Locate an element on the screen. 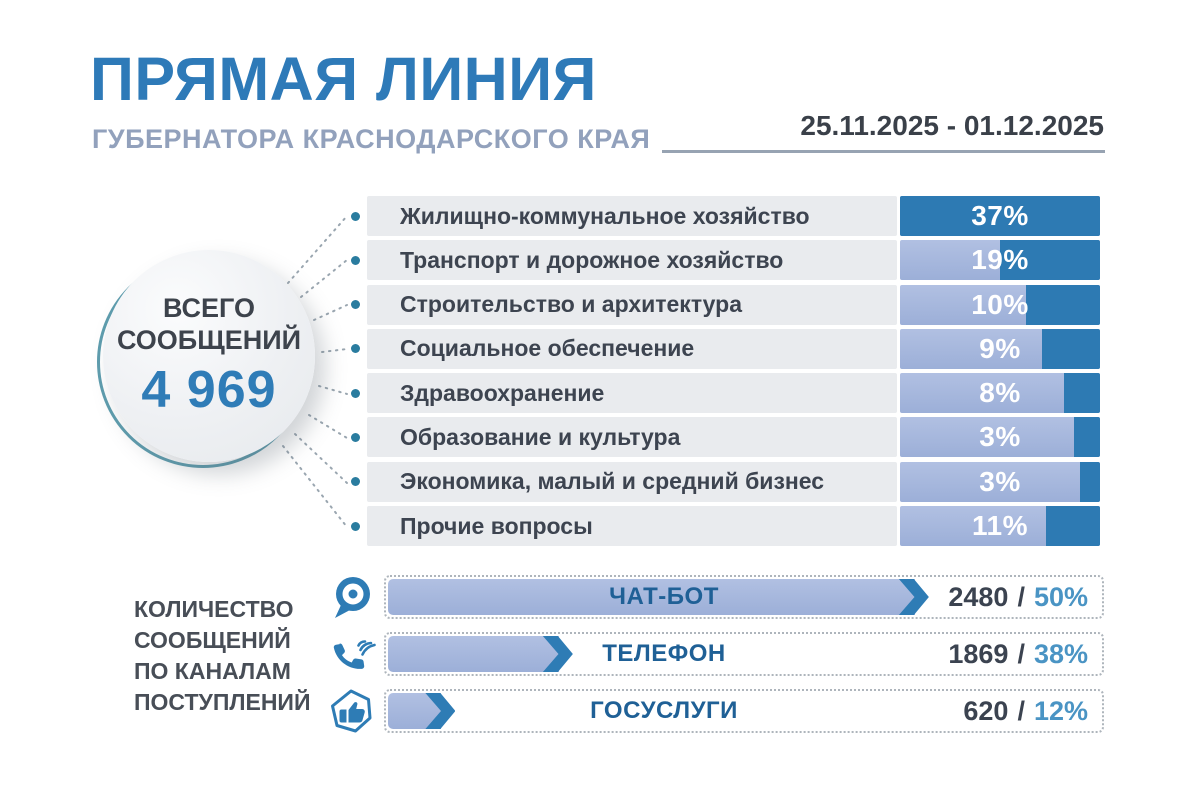  table-row: Жилищно-коммунальное хозяйство 37% is located at coordinates (720, 216).